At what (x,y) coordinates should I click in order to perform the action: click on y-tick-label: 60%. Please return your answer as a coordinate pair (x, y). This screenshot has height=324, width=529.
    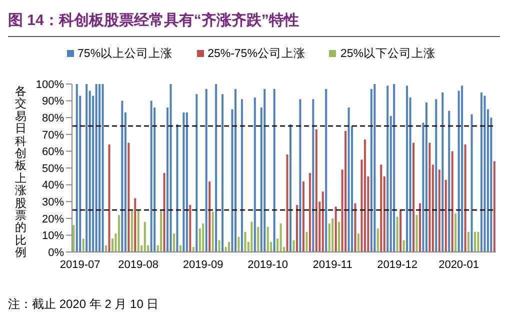
    Looking at the image, I should click on (53, 152).